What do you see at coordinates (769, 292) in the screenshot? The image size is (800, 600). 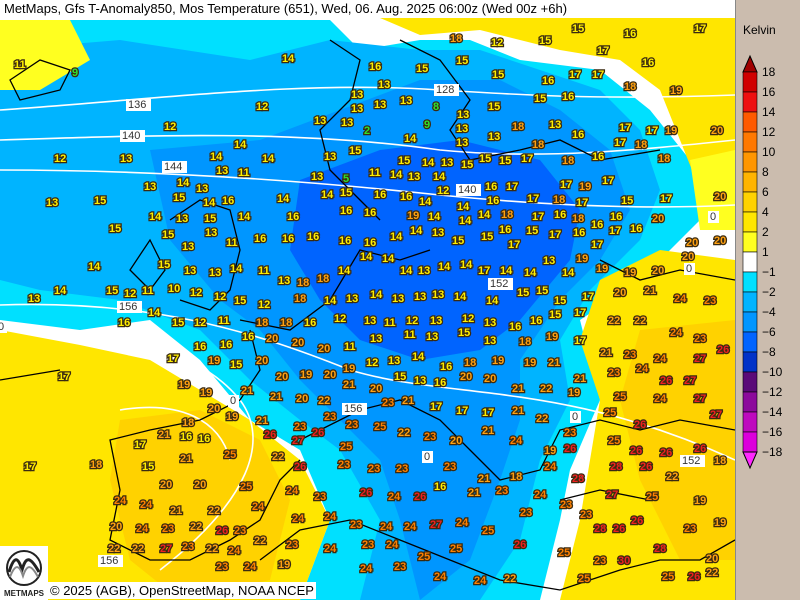 I see `legend-tick: −2` at bounding box center [769, 292].